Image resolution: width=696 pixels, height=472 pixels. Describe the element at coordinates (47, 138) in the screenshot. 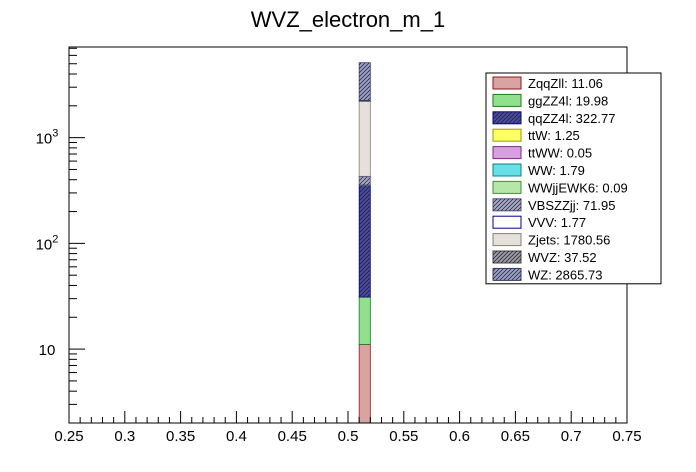

I see `y-tick-label: 10³` at that location.